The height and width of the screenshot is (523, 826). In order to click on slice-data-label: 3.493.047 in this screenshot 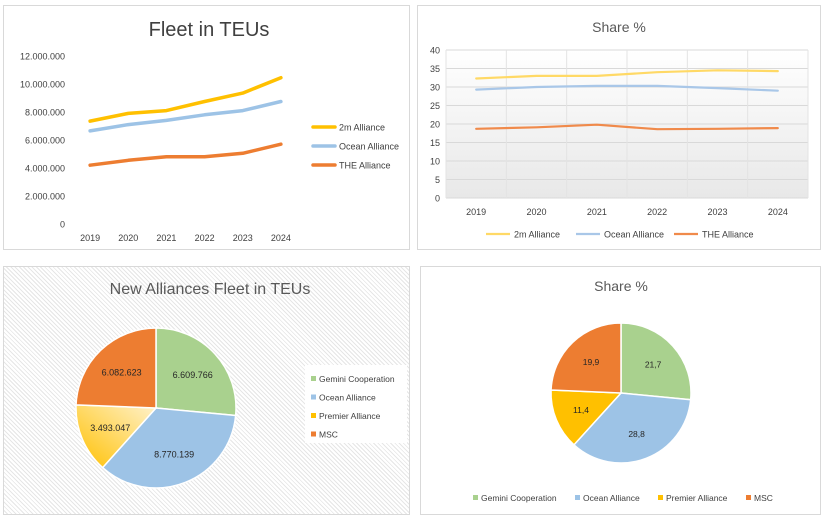, I will do `click(110, 428)`.